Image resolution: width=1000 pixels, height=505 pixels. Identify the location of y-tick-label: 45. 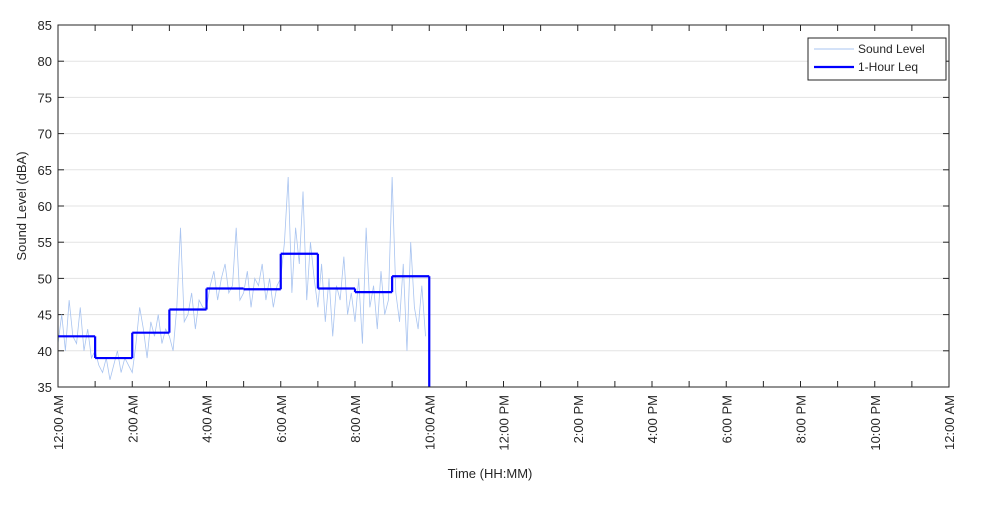
(45, 315).